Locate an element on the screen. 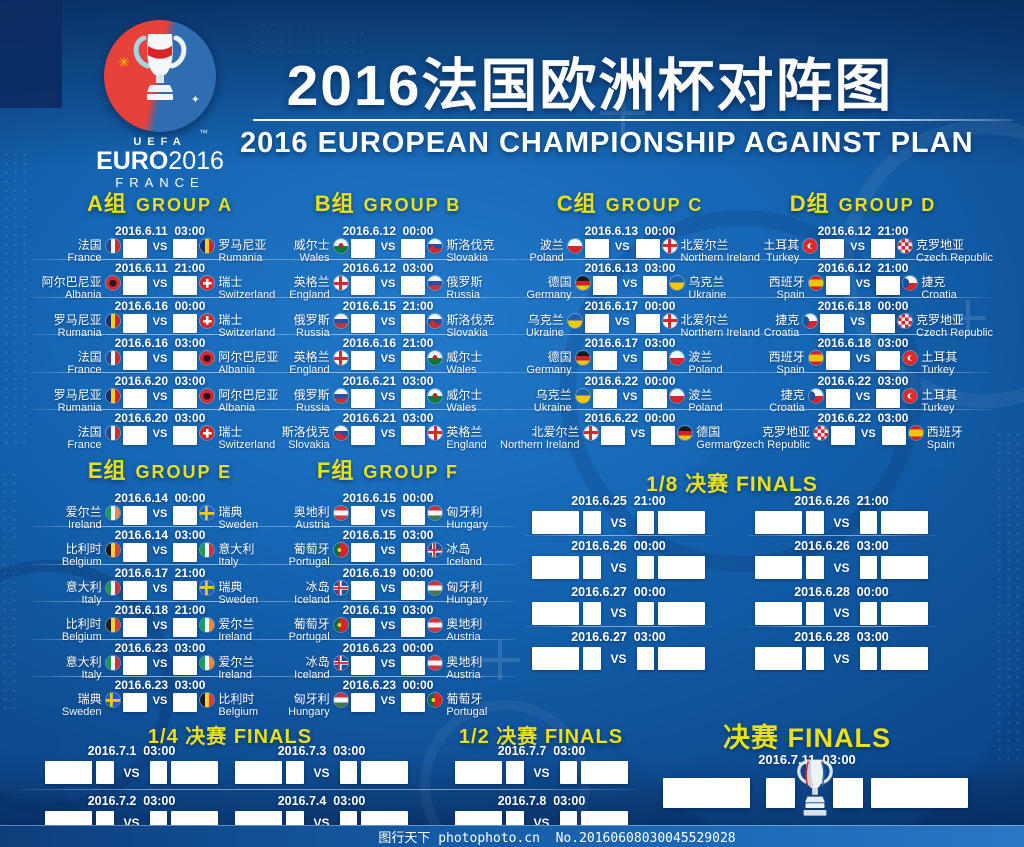 This screenshot has width=1024, height=847. match-datetime: 2016.6.19 00:00 is located at coordinates (388, 572).